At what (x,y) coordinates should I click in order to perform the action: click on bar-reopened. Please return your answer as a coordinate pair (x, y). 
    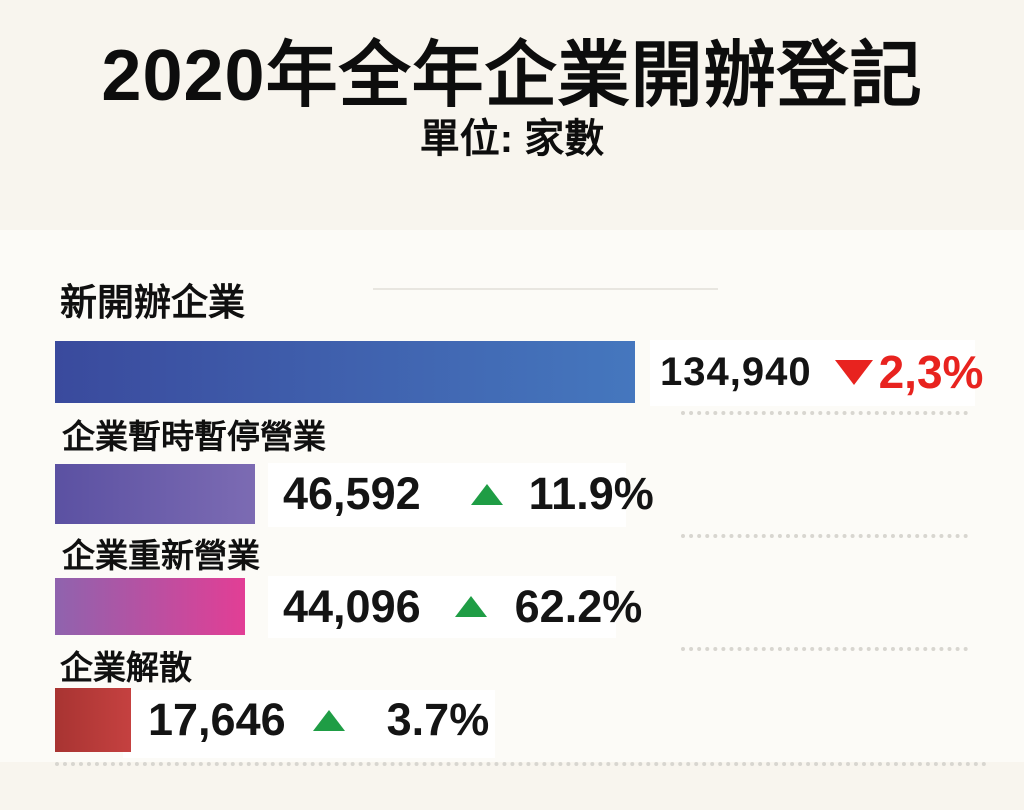
    Looking at the image, I should click on (150, 606).